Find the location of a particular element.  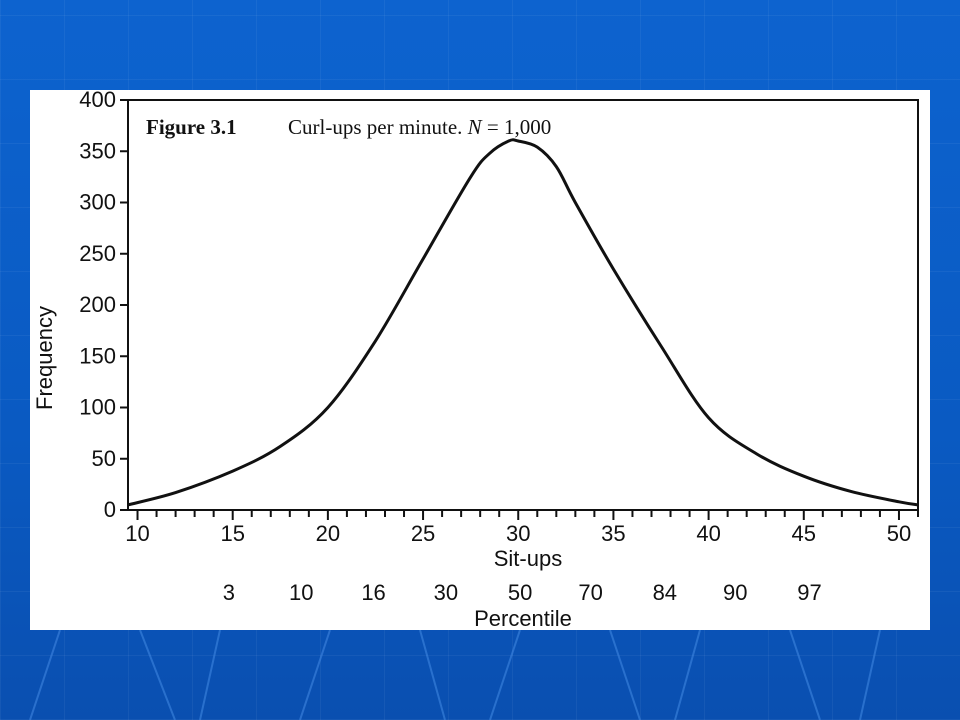

y-tick-label: 250 is located at coordinates (97, 253).